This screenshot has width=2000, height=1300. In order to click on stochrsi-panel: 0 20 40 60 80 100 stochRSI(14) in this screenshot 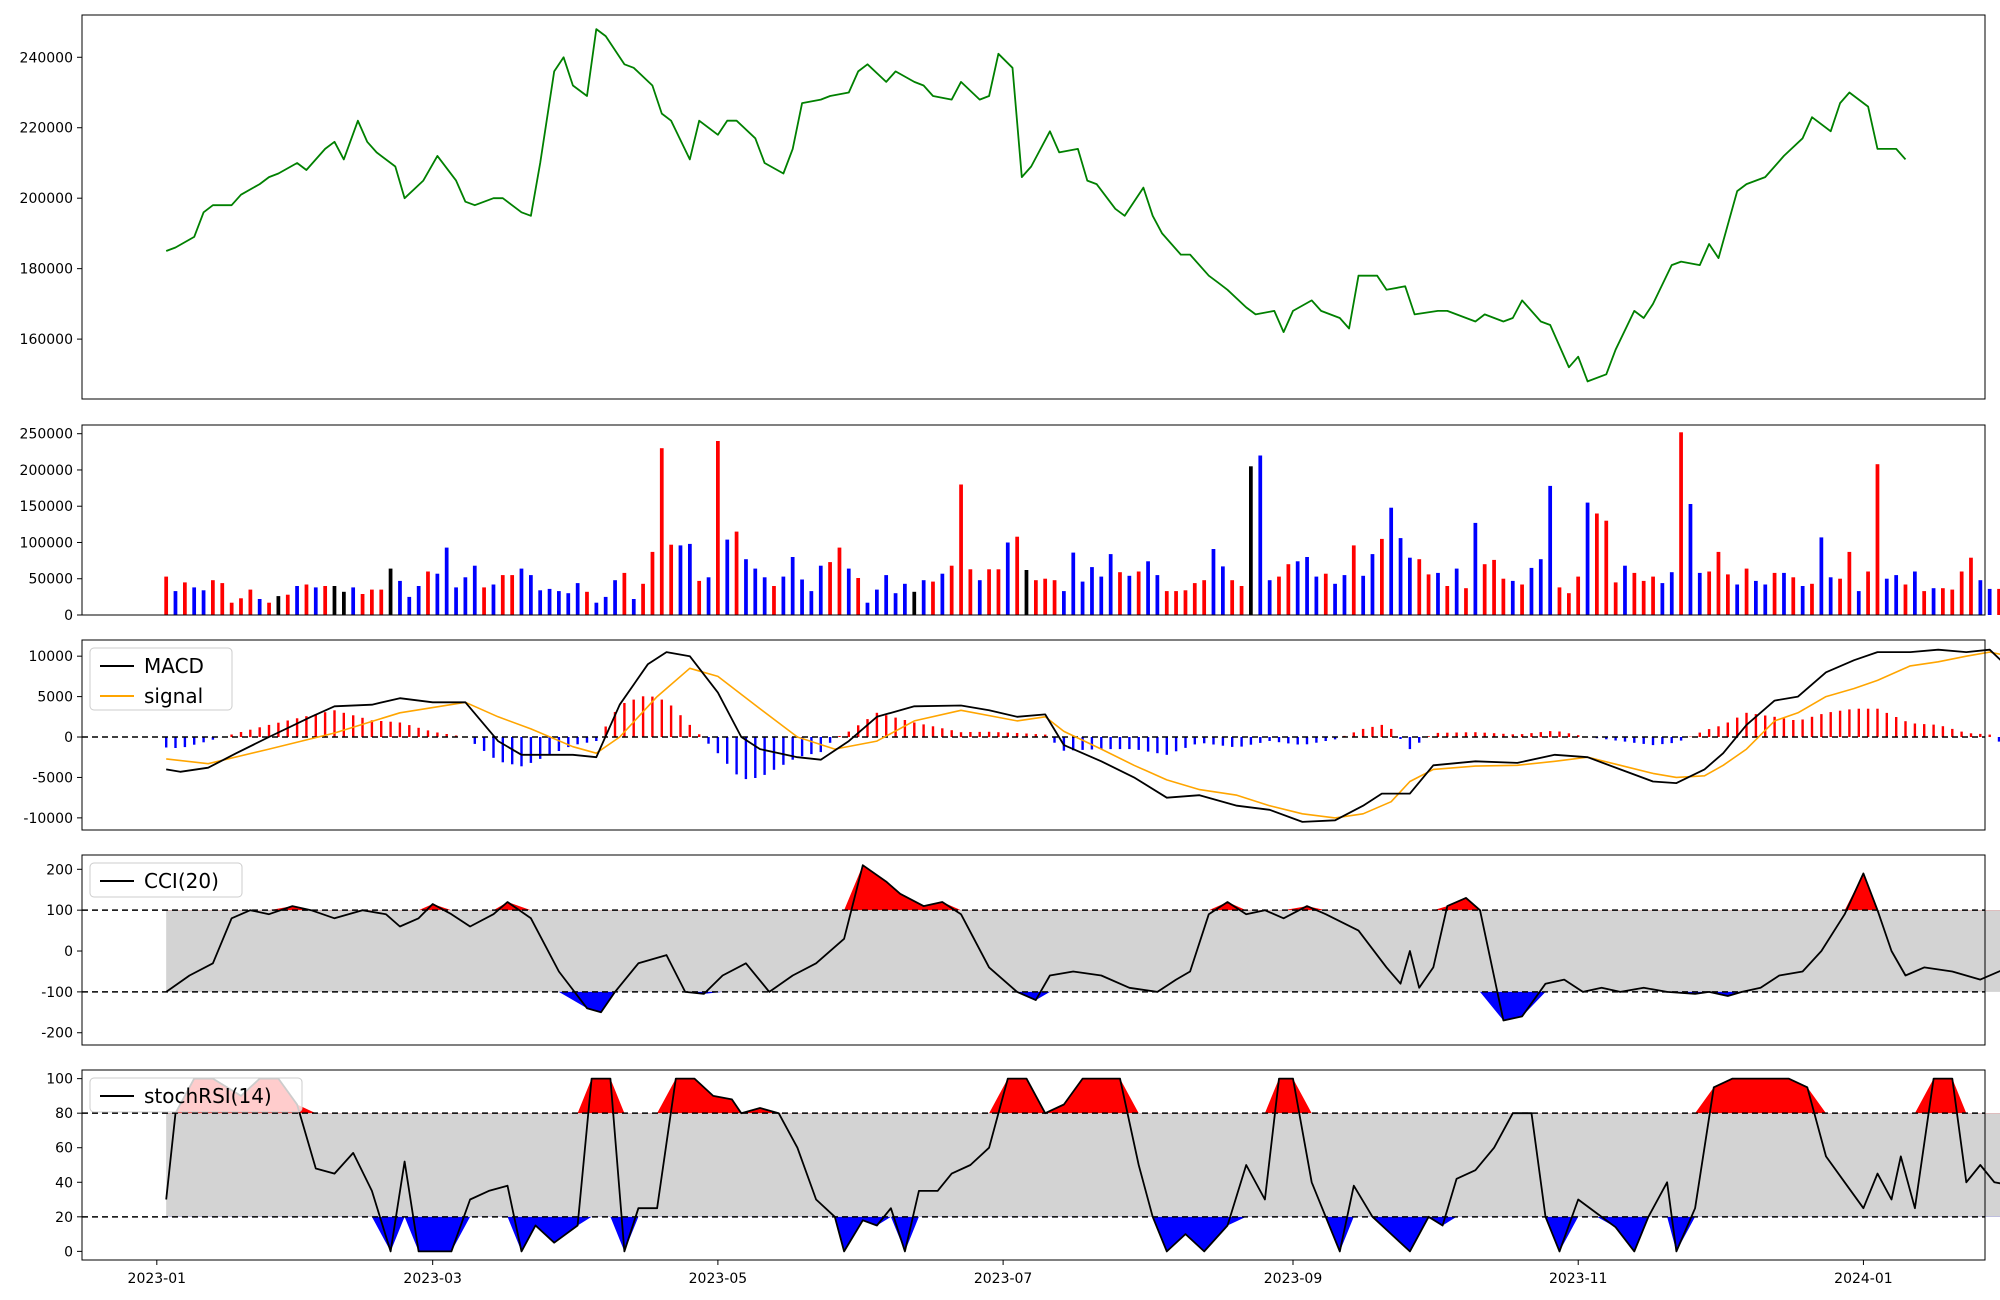, I will do `click(1023, 1165)`.